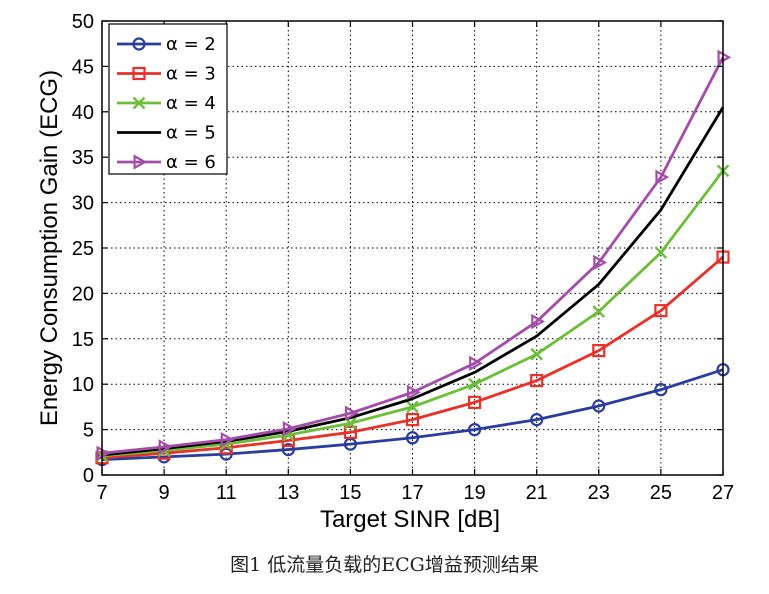 The width and height of the screenshot is (769, 594). I want to click on legend: α = 2 α = 3 α = 4 α = 5 α = 6, so click(168, 99).